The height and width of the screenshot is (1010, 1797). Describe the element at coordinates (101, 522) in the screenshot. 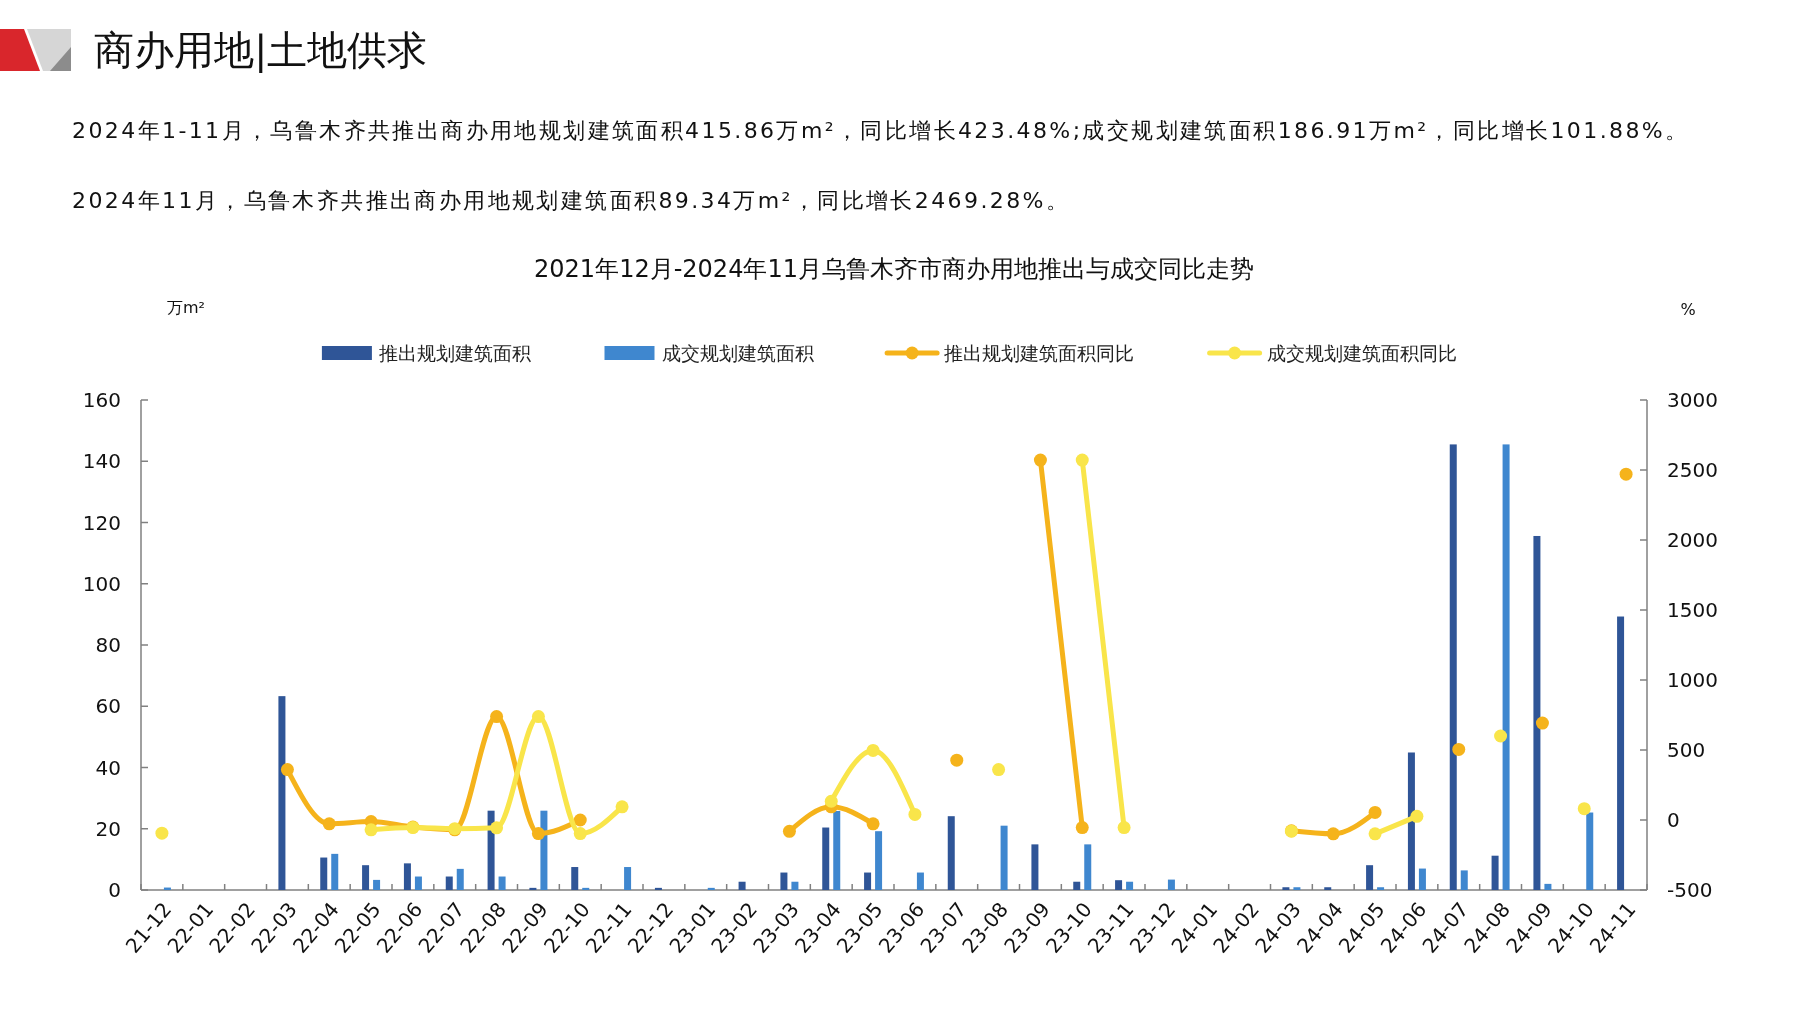

I see `y-tick-label: 120` at that location.